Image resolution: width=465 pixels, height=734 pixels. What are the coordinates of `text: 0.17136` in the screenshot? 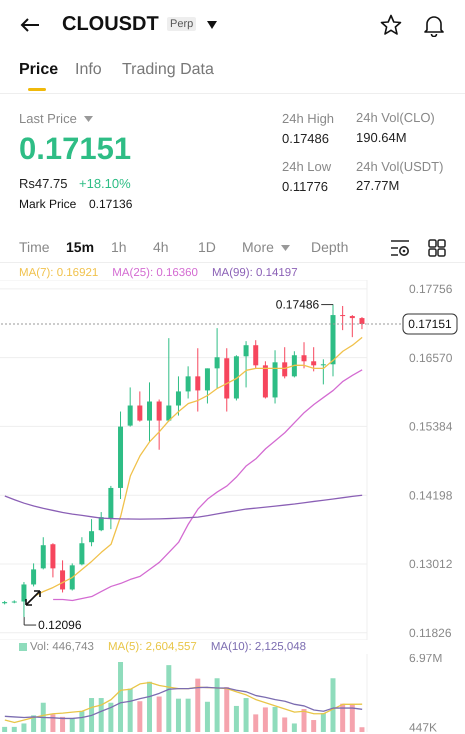 It's located at (110, 204).